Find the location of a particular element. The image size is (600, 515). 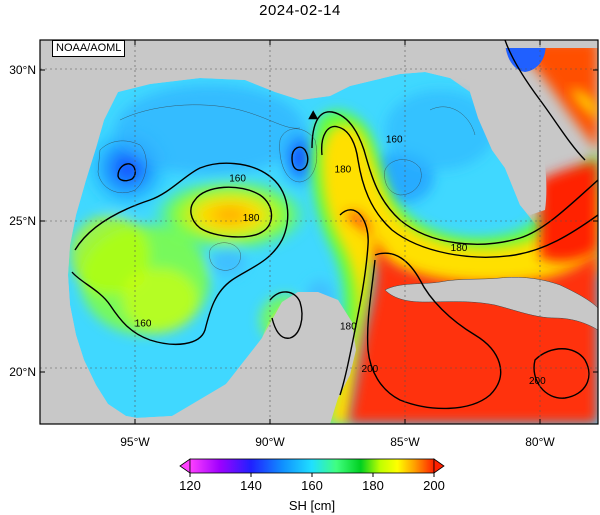

station-marker-icon is located at coordinates (313, 115).